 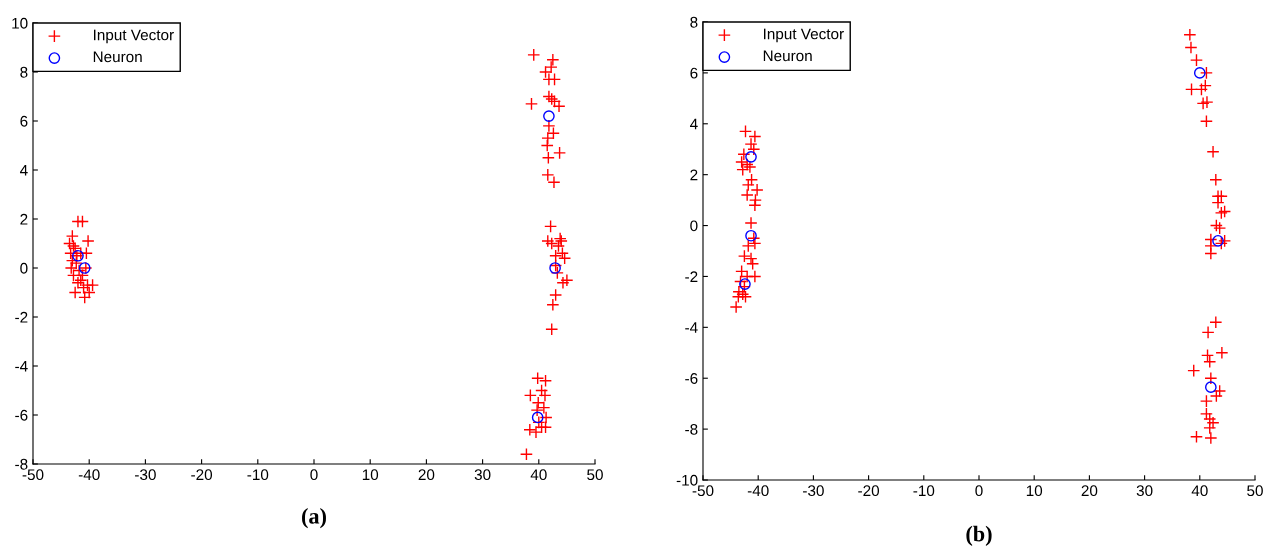 What do you see at coordinates (20, 23) in the screenshot?
I see `y-tick-label: 10` at bounding box center [20, 23].